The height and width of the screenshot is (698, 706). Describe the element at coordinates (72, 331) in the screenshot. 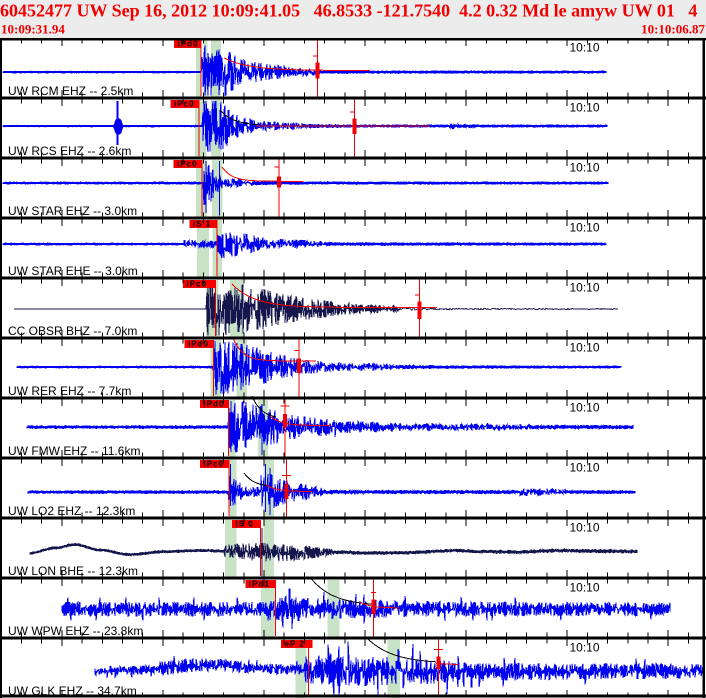

I see `svg-text: CC OBSR BHZ -- 7.0km` at that location.